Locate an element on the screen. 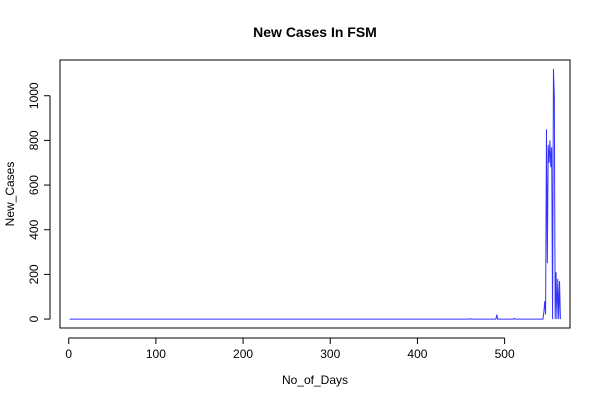 This screenshot has height=400, width=600. y-tick-label: 800 is located at coordinates (34, 140).